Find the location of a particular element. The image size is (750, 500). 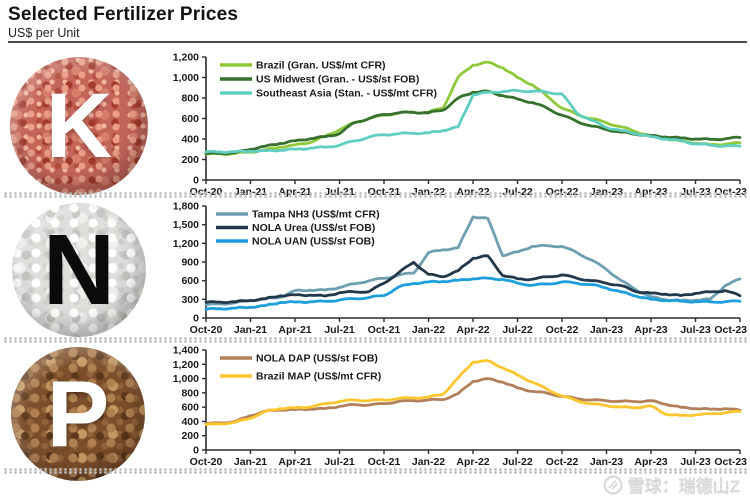

y-tick-label: 1,500 is located at coordinates (186, 225).